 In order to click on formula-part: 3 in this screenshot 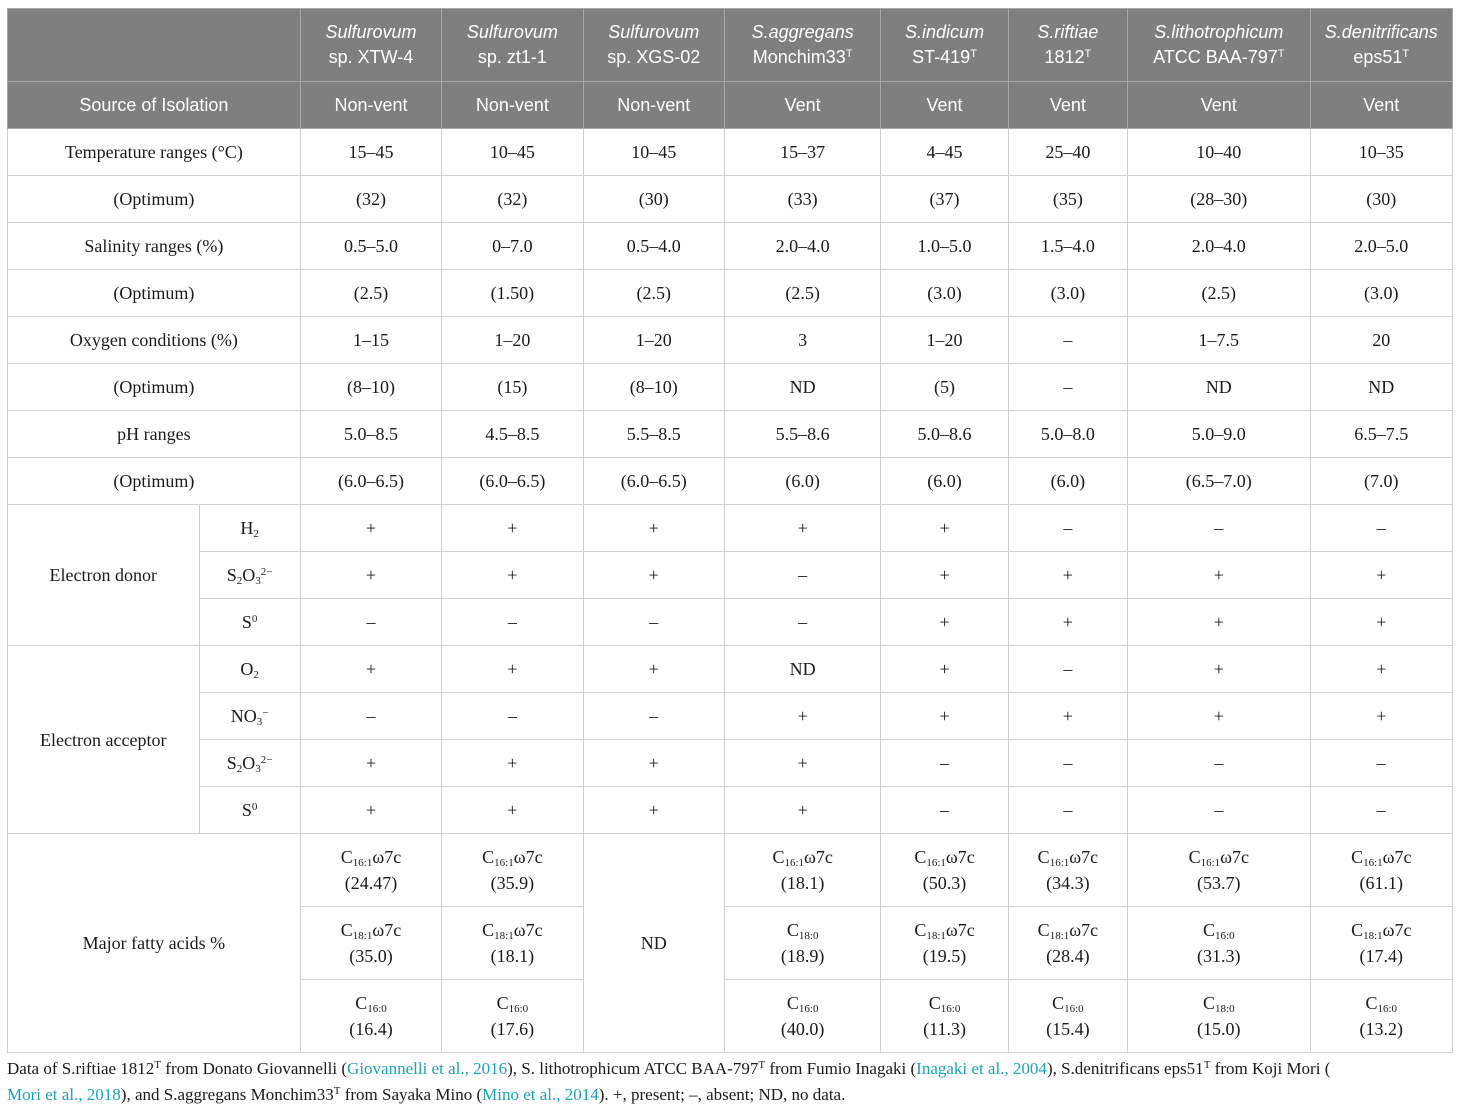, I will do `click(259, 722)`.